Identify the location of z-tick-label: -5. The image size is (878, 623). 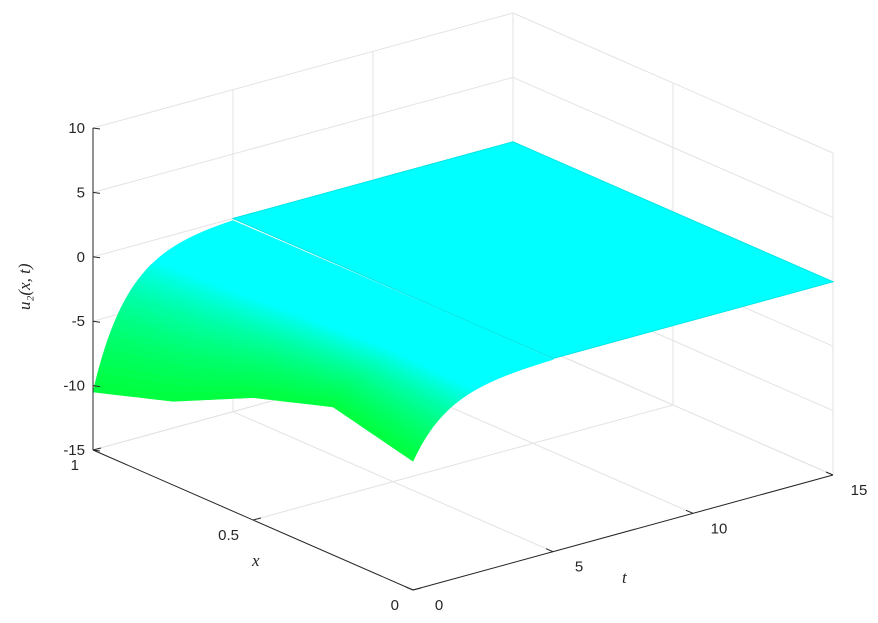
(78, 321).